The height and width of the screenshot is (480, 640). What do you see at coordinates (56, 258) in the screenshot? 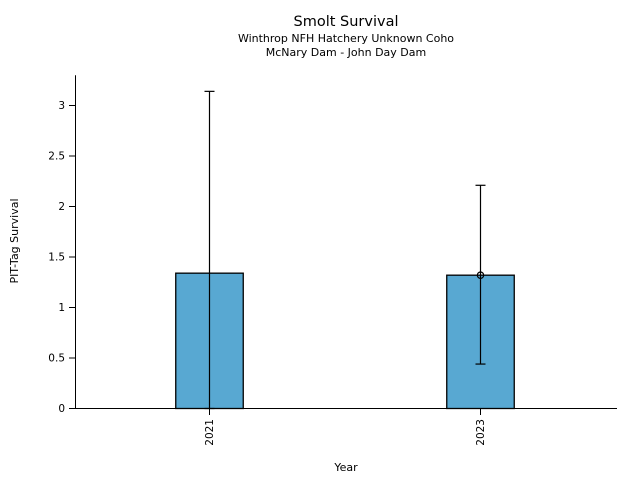
I see `y-tick-label: 1.5` at bounding box center [56, 258].